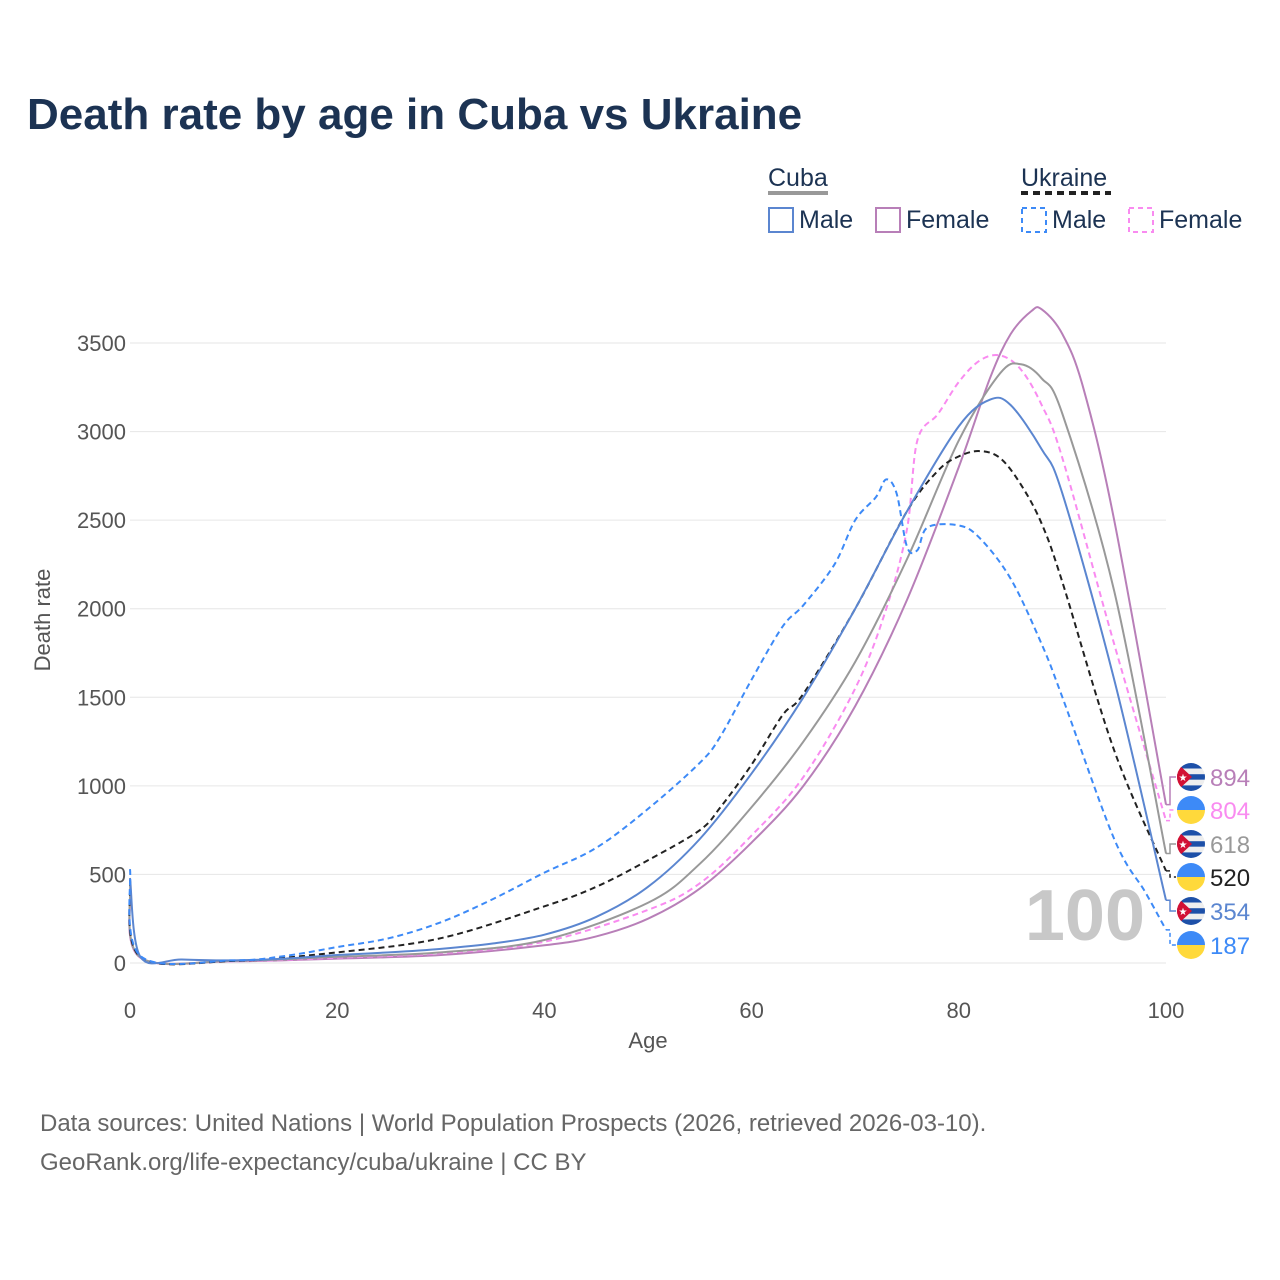 The width and height of the screenshot is (1280, 1280). I want to click on y-tick-label: 1000, so click(101, 786).